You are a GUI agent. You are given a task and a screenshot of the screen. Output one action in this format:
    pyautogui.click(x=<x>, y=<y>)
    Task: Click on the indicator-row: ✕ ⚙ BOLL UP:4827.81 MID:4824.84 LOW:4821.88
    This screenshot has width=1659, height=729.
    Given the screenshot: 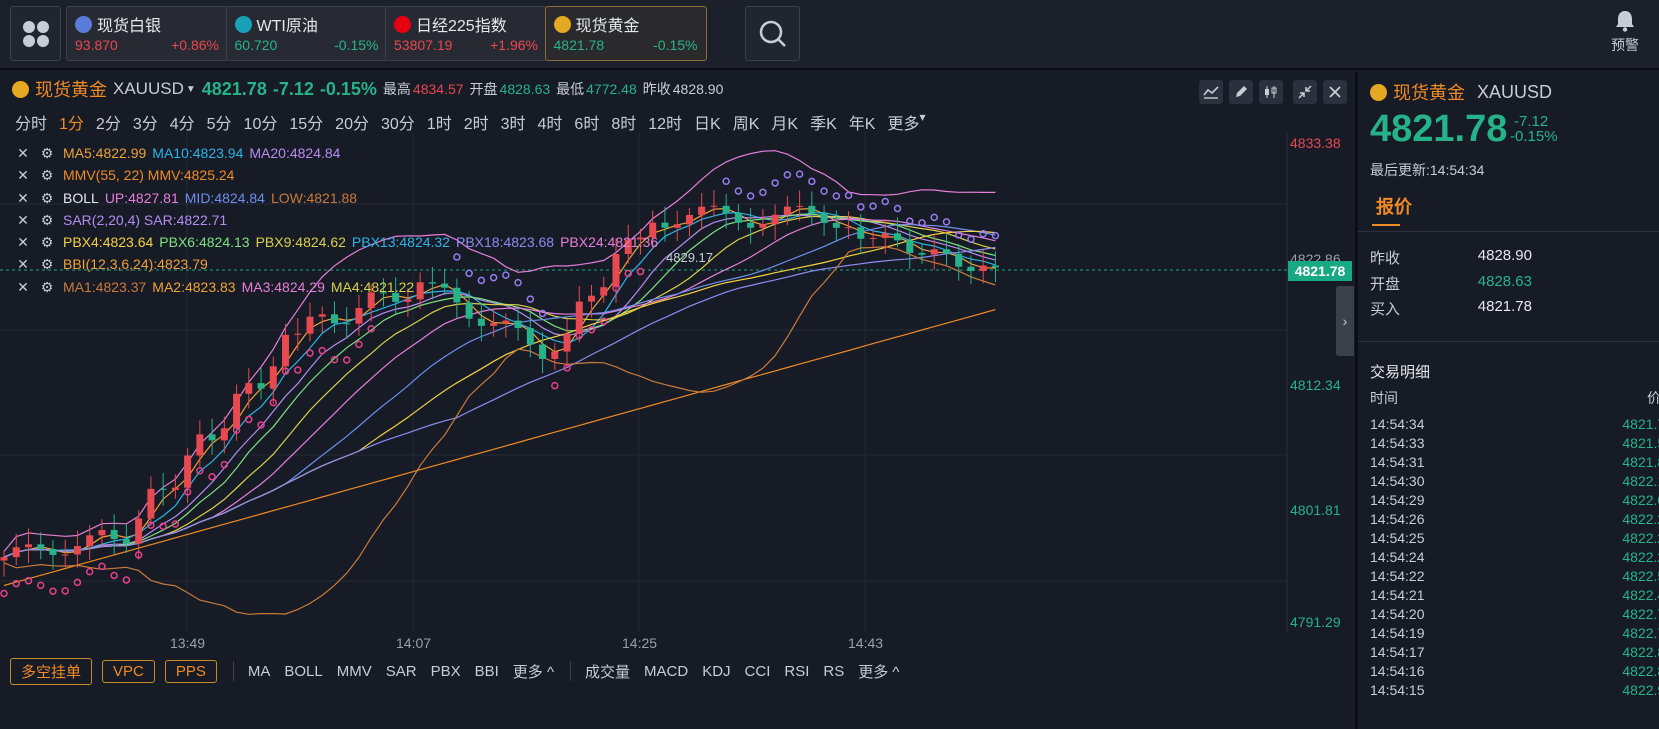 What is the action you would take?
    pyautogui.click(x=339, y=198)
    